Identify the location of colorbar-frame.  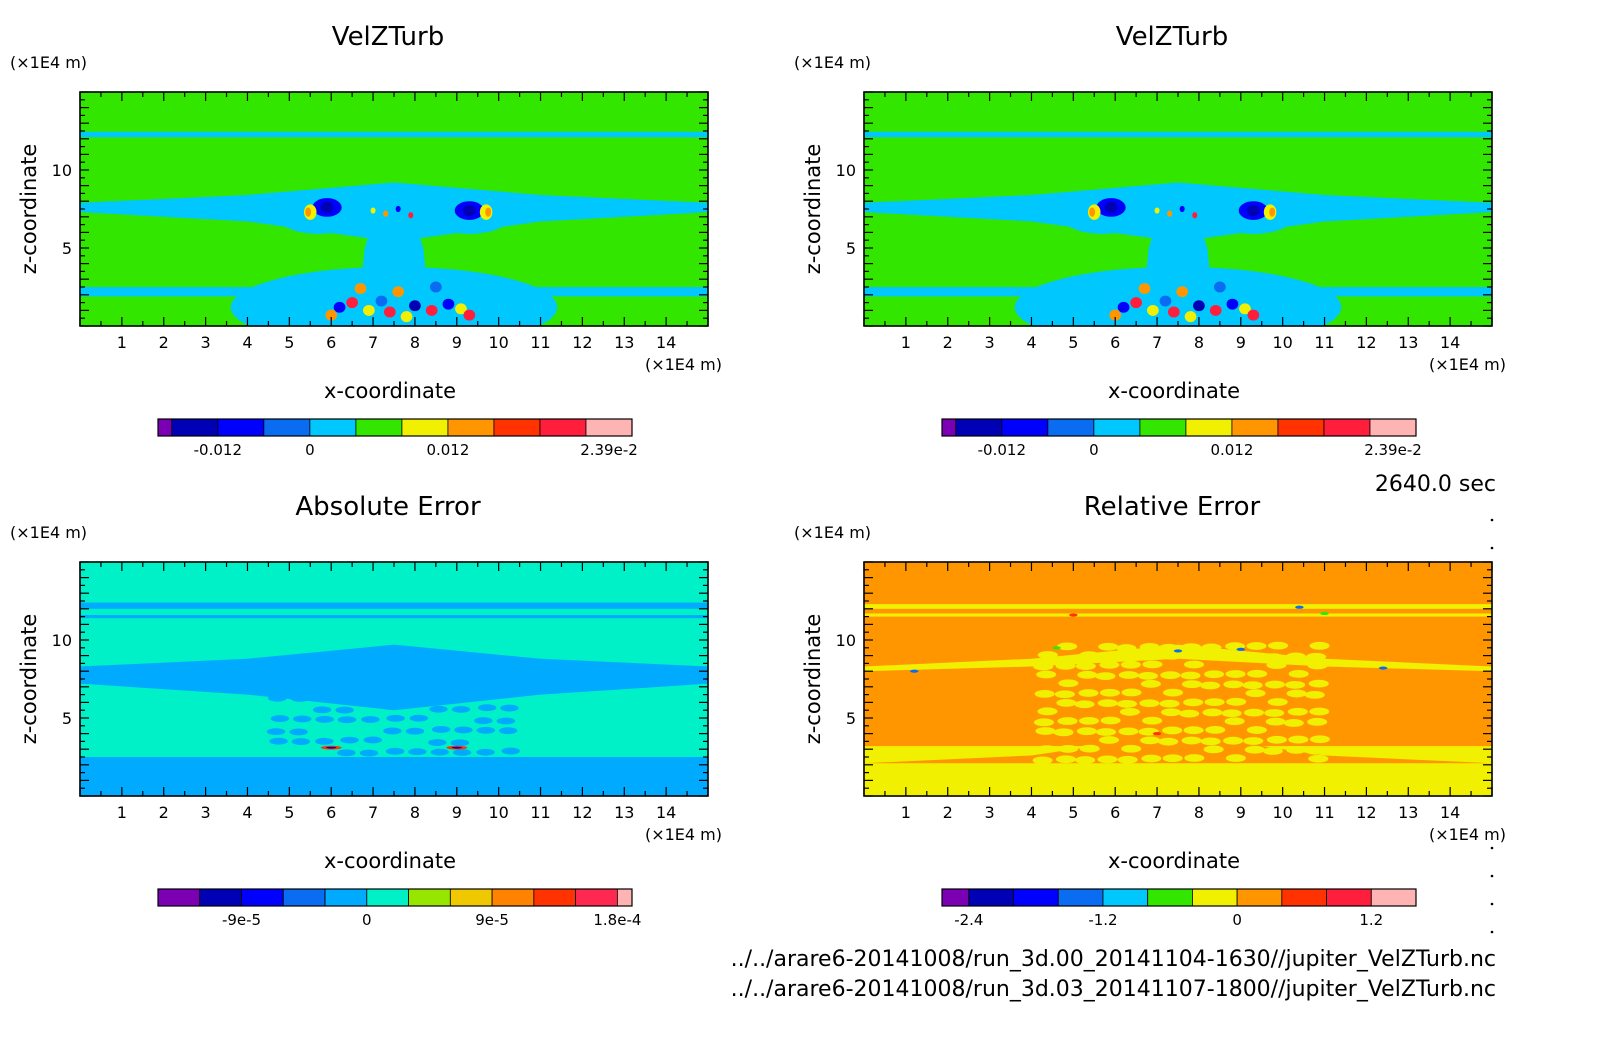
(395, 427).